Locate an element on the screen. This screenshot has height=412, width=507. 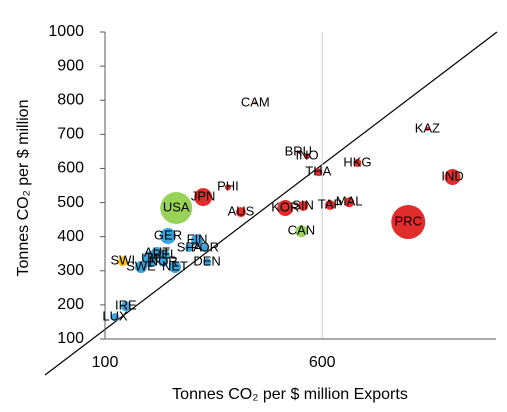
point-label: BEL is located at coordinates (165, 254).